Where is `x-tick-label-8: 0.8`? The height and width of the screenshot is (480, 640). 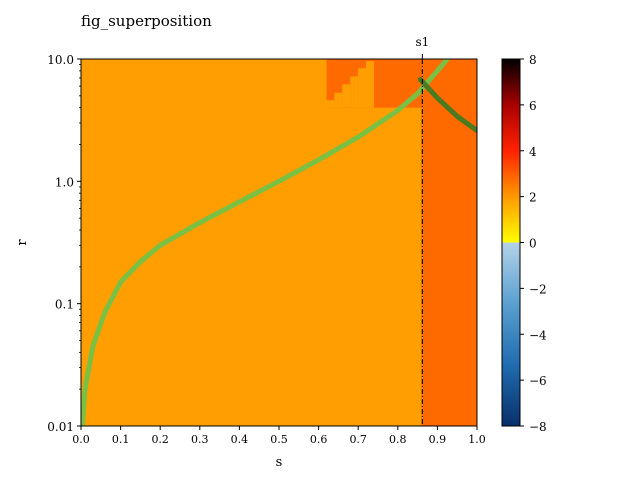 x-tick-label-8: 0.8 is located at coordinates (398, 439).